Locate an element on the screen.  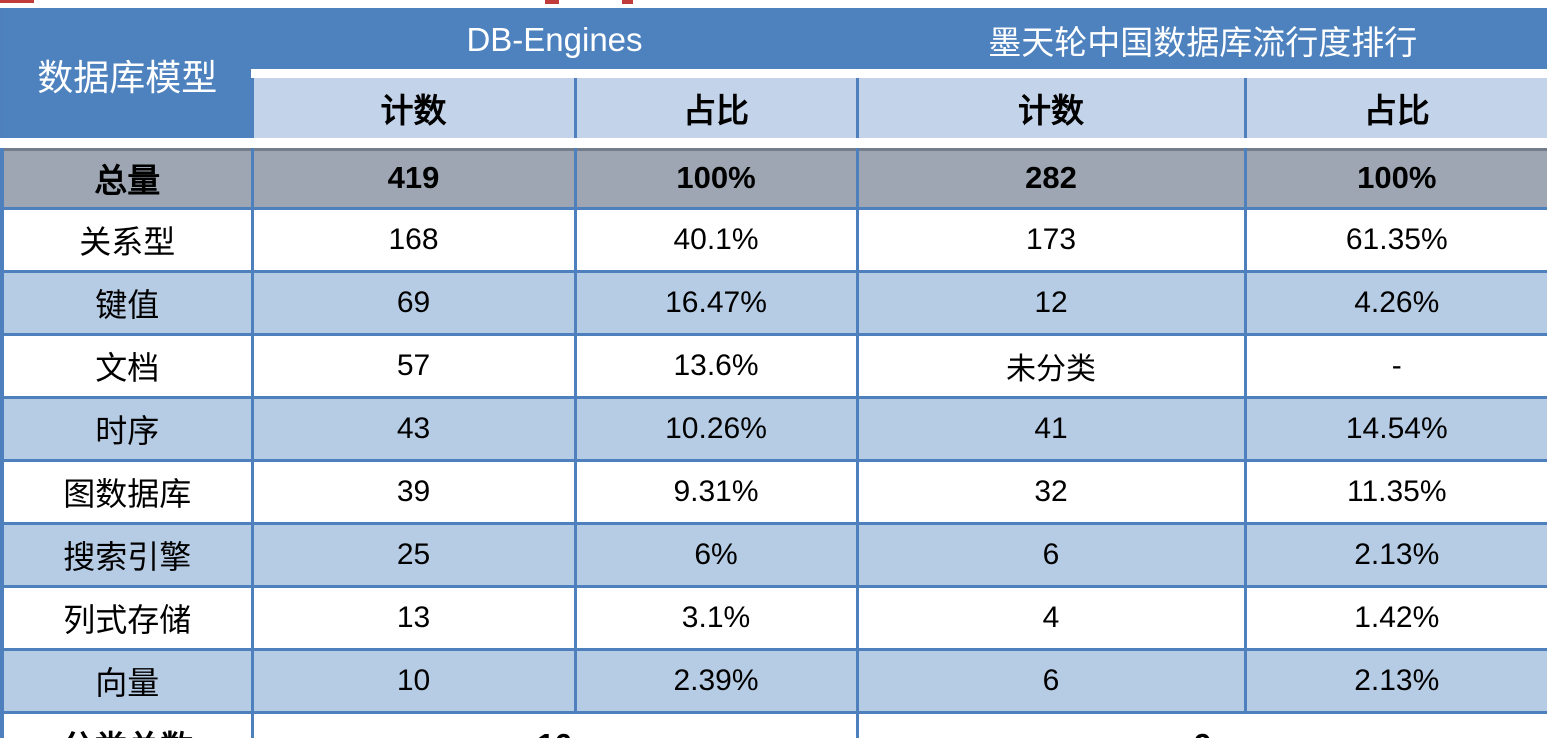
de-count-cell: 13 is located at coordinates (413, 618).